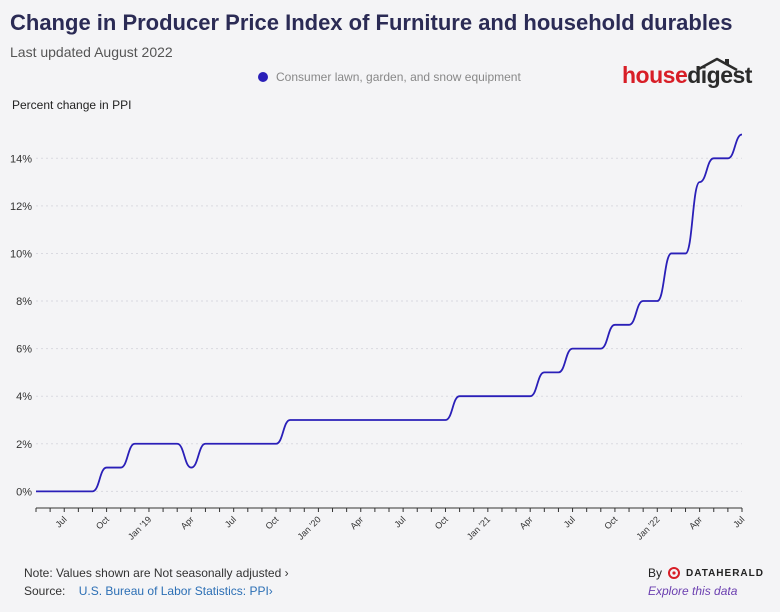  I want to click on explore-data-link: Explore this data, so click(693, 591).